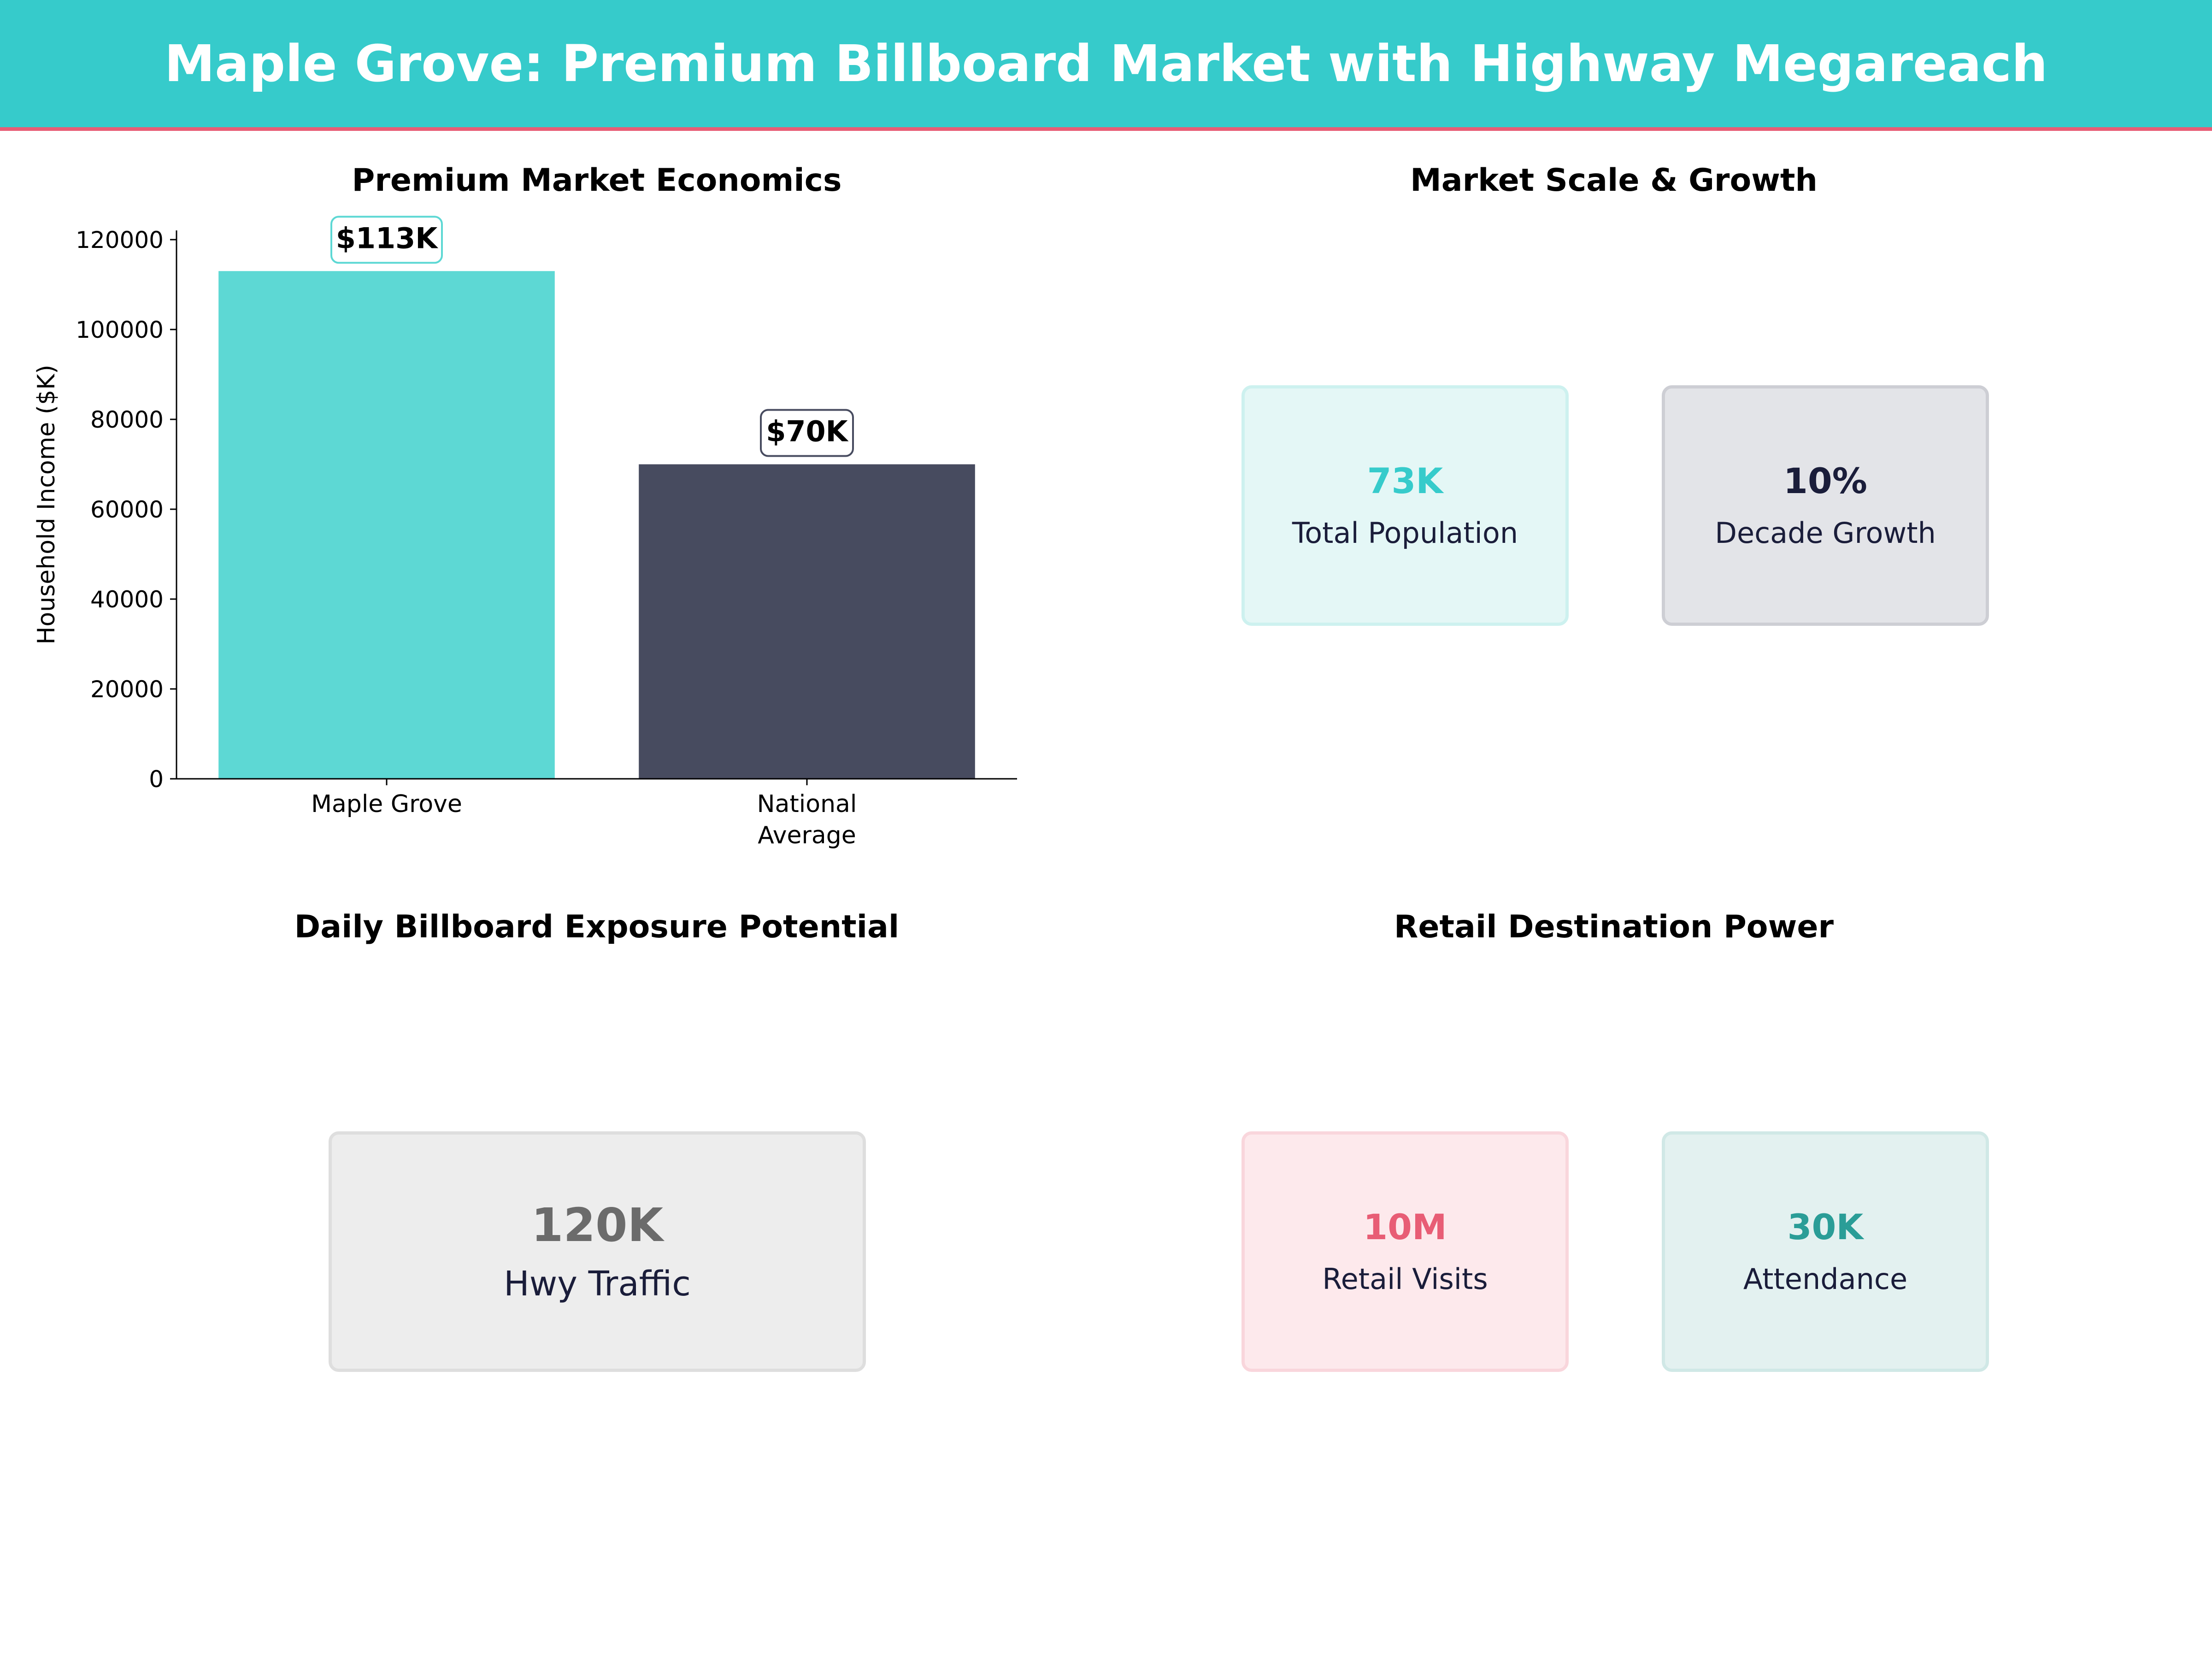 The image size is (2212, 1659). What do you see at coordinates (597, 180) in the screenshot?
I see `economics-title: Premium Market Economics` at bounding box center [597, 180].